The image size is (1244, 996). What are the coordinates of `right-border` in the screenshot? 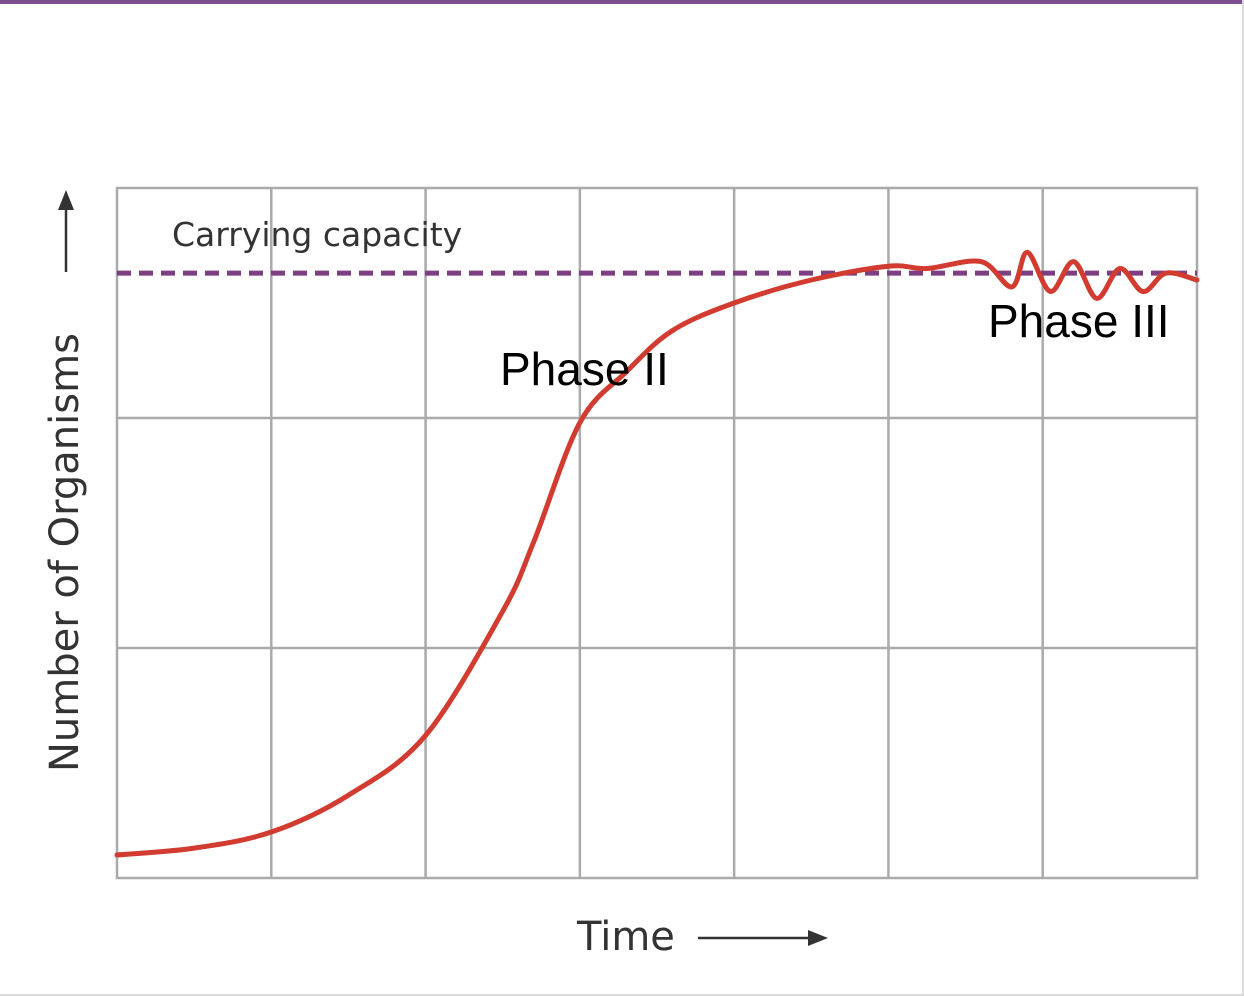 It's located at (1243, 498).